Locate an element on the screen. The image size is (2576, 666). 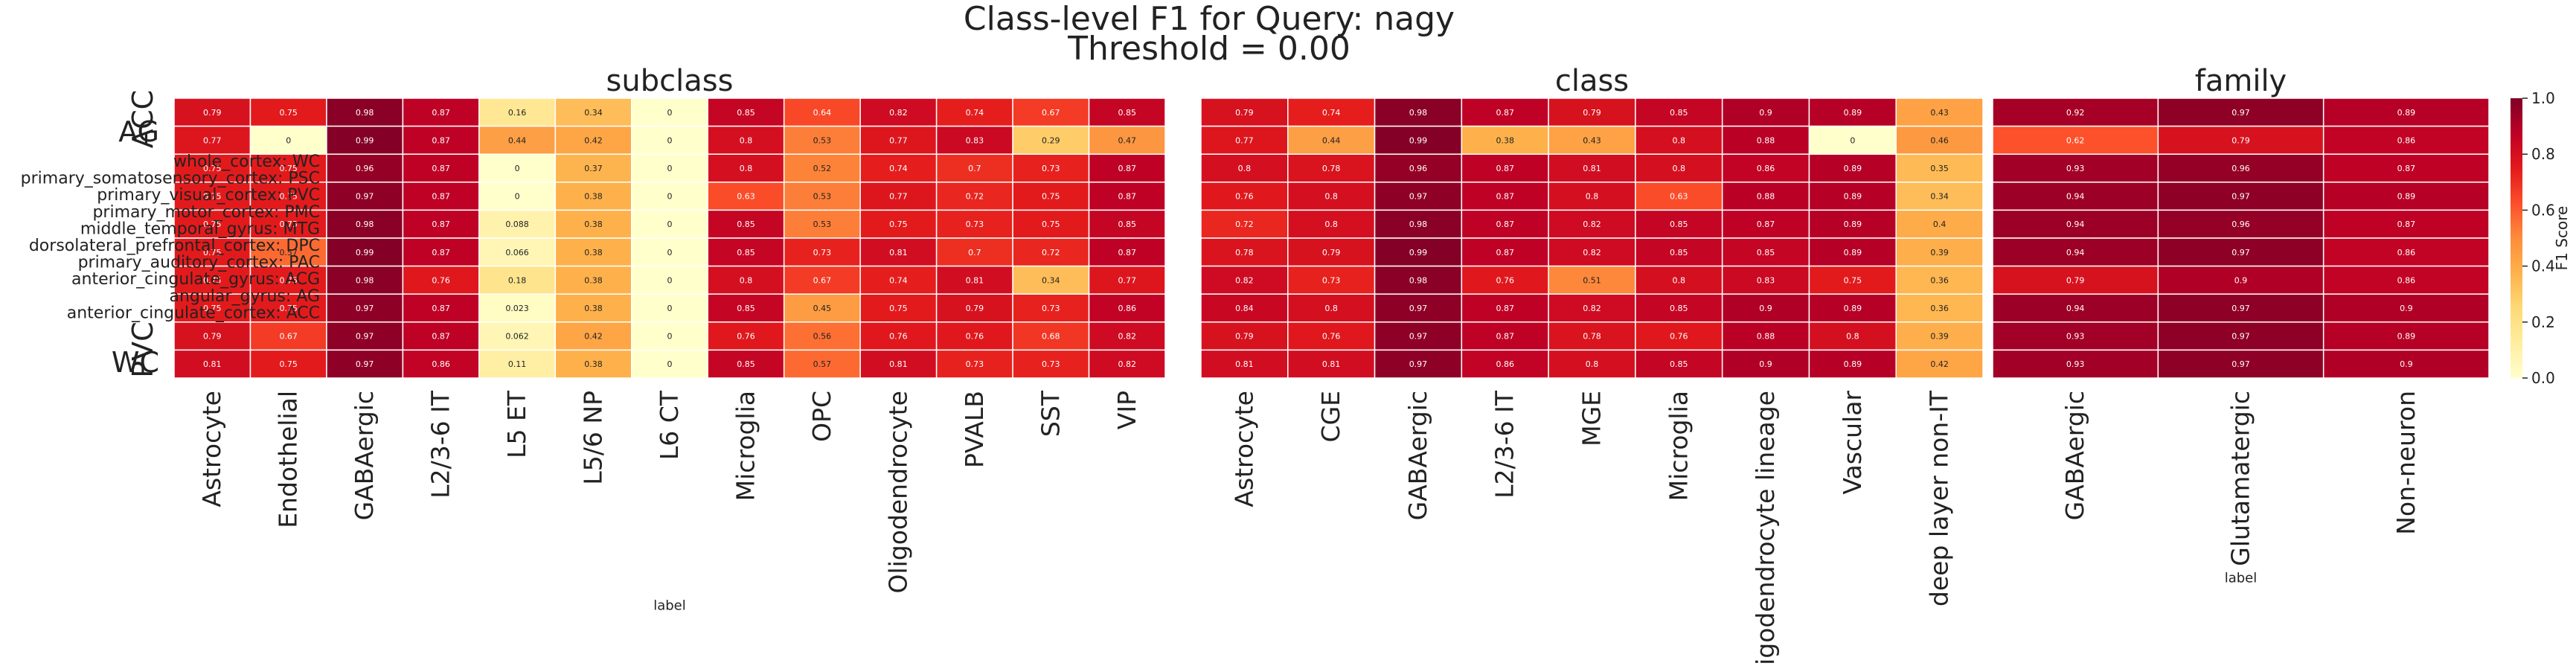
y-tick-label: anterior_cingulate_gyrus: ACG is located at coordinates (196, 279).